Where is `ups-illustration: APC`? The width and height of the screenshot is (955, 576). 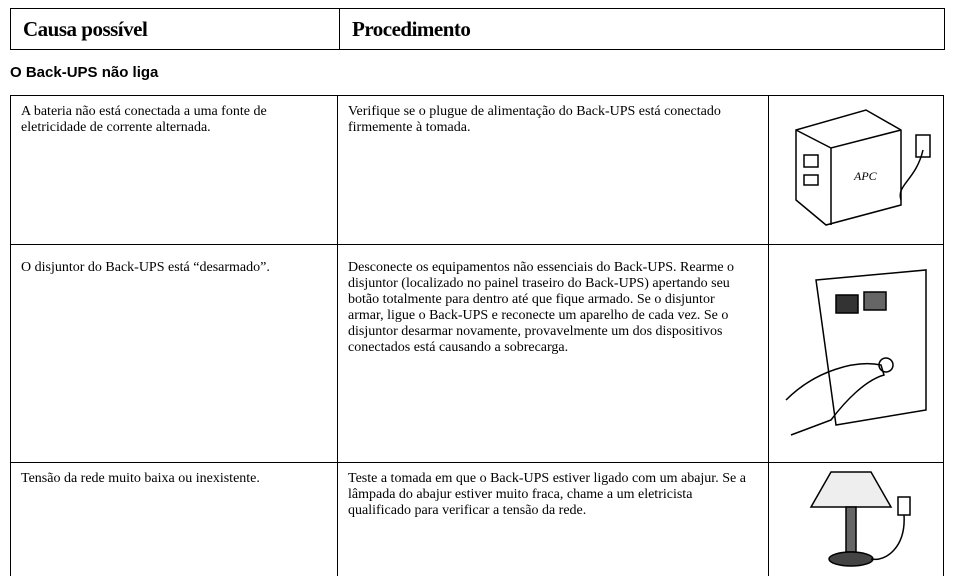 ups-illustration: APC is located at coordinates (863, 167).